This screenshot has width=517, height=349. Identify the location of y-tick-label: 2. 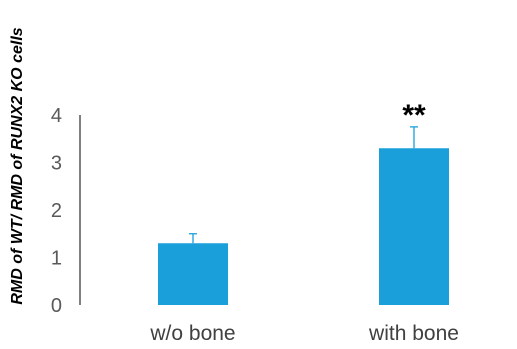
(56, 211).